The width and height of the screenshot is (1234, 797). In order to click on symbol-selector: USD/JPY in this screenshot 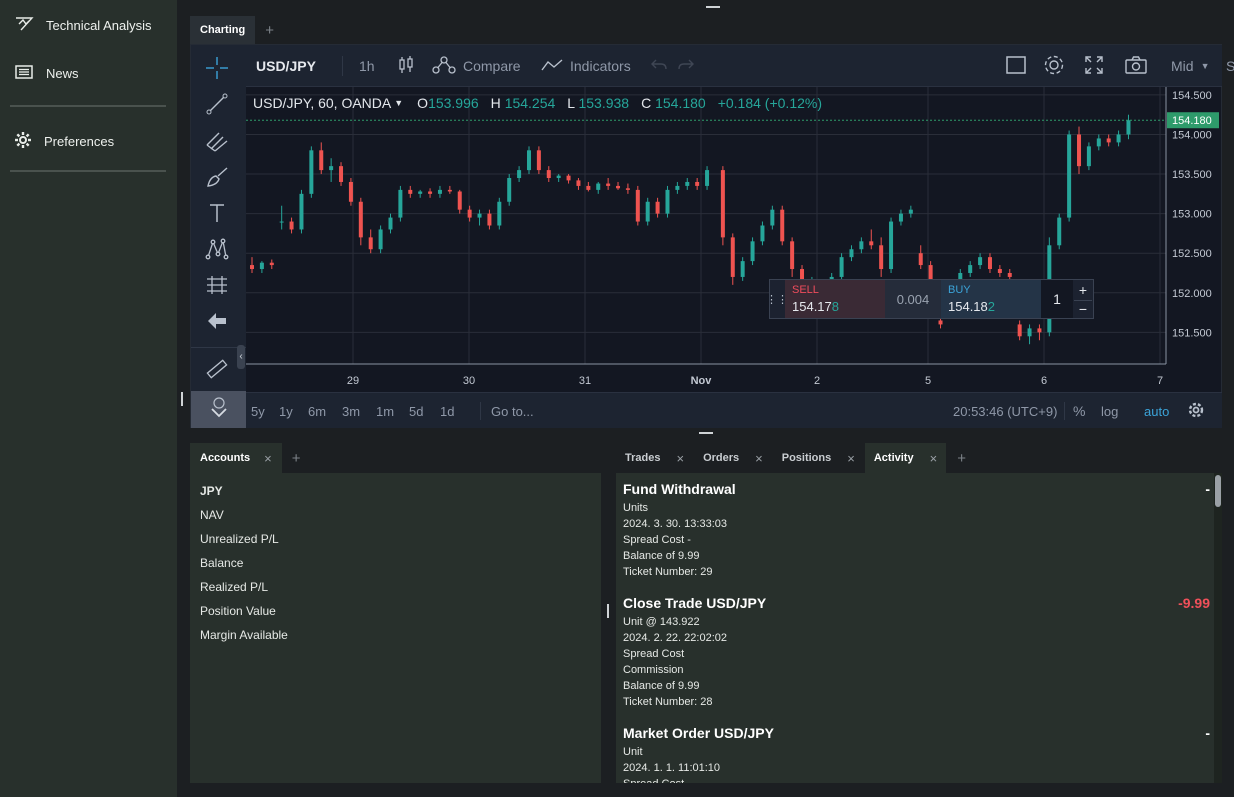, I will do `click(286, 66)`.